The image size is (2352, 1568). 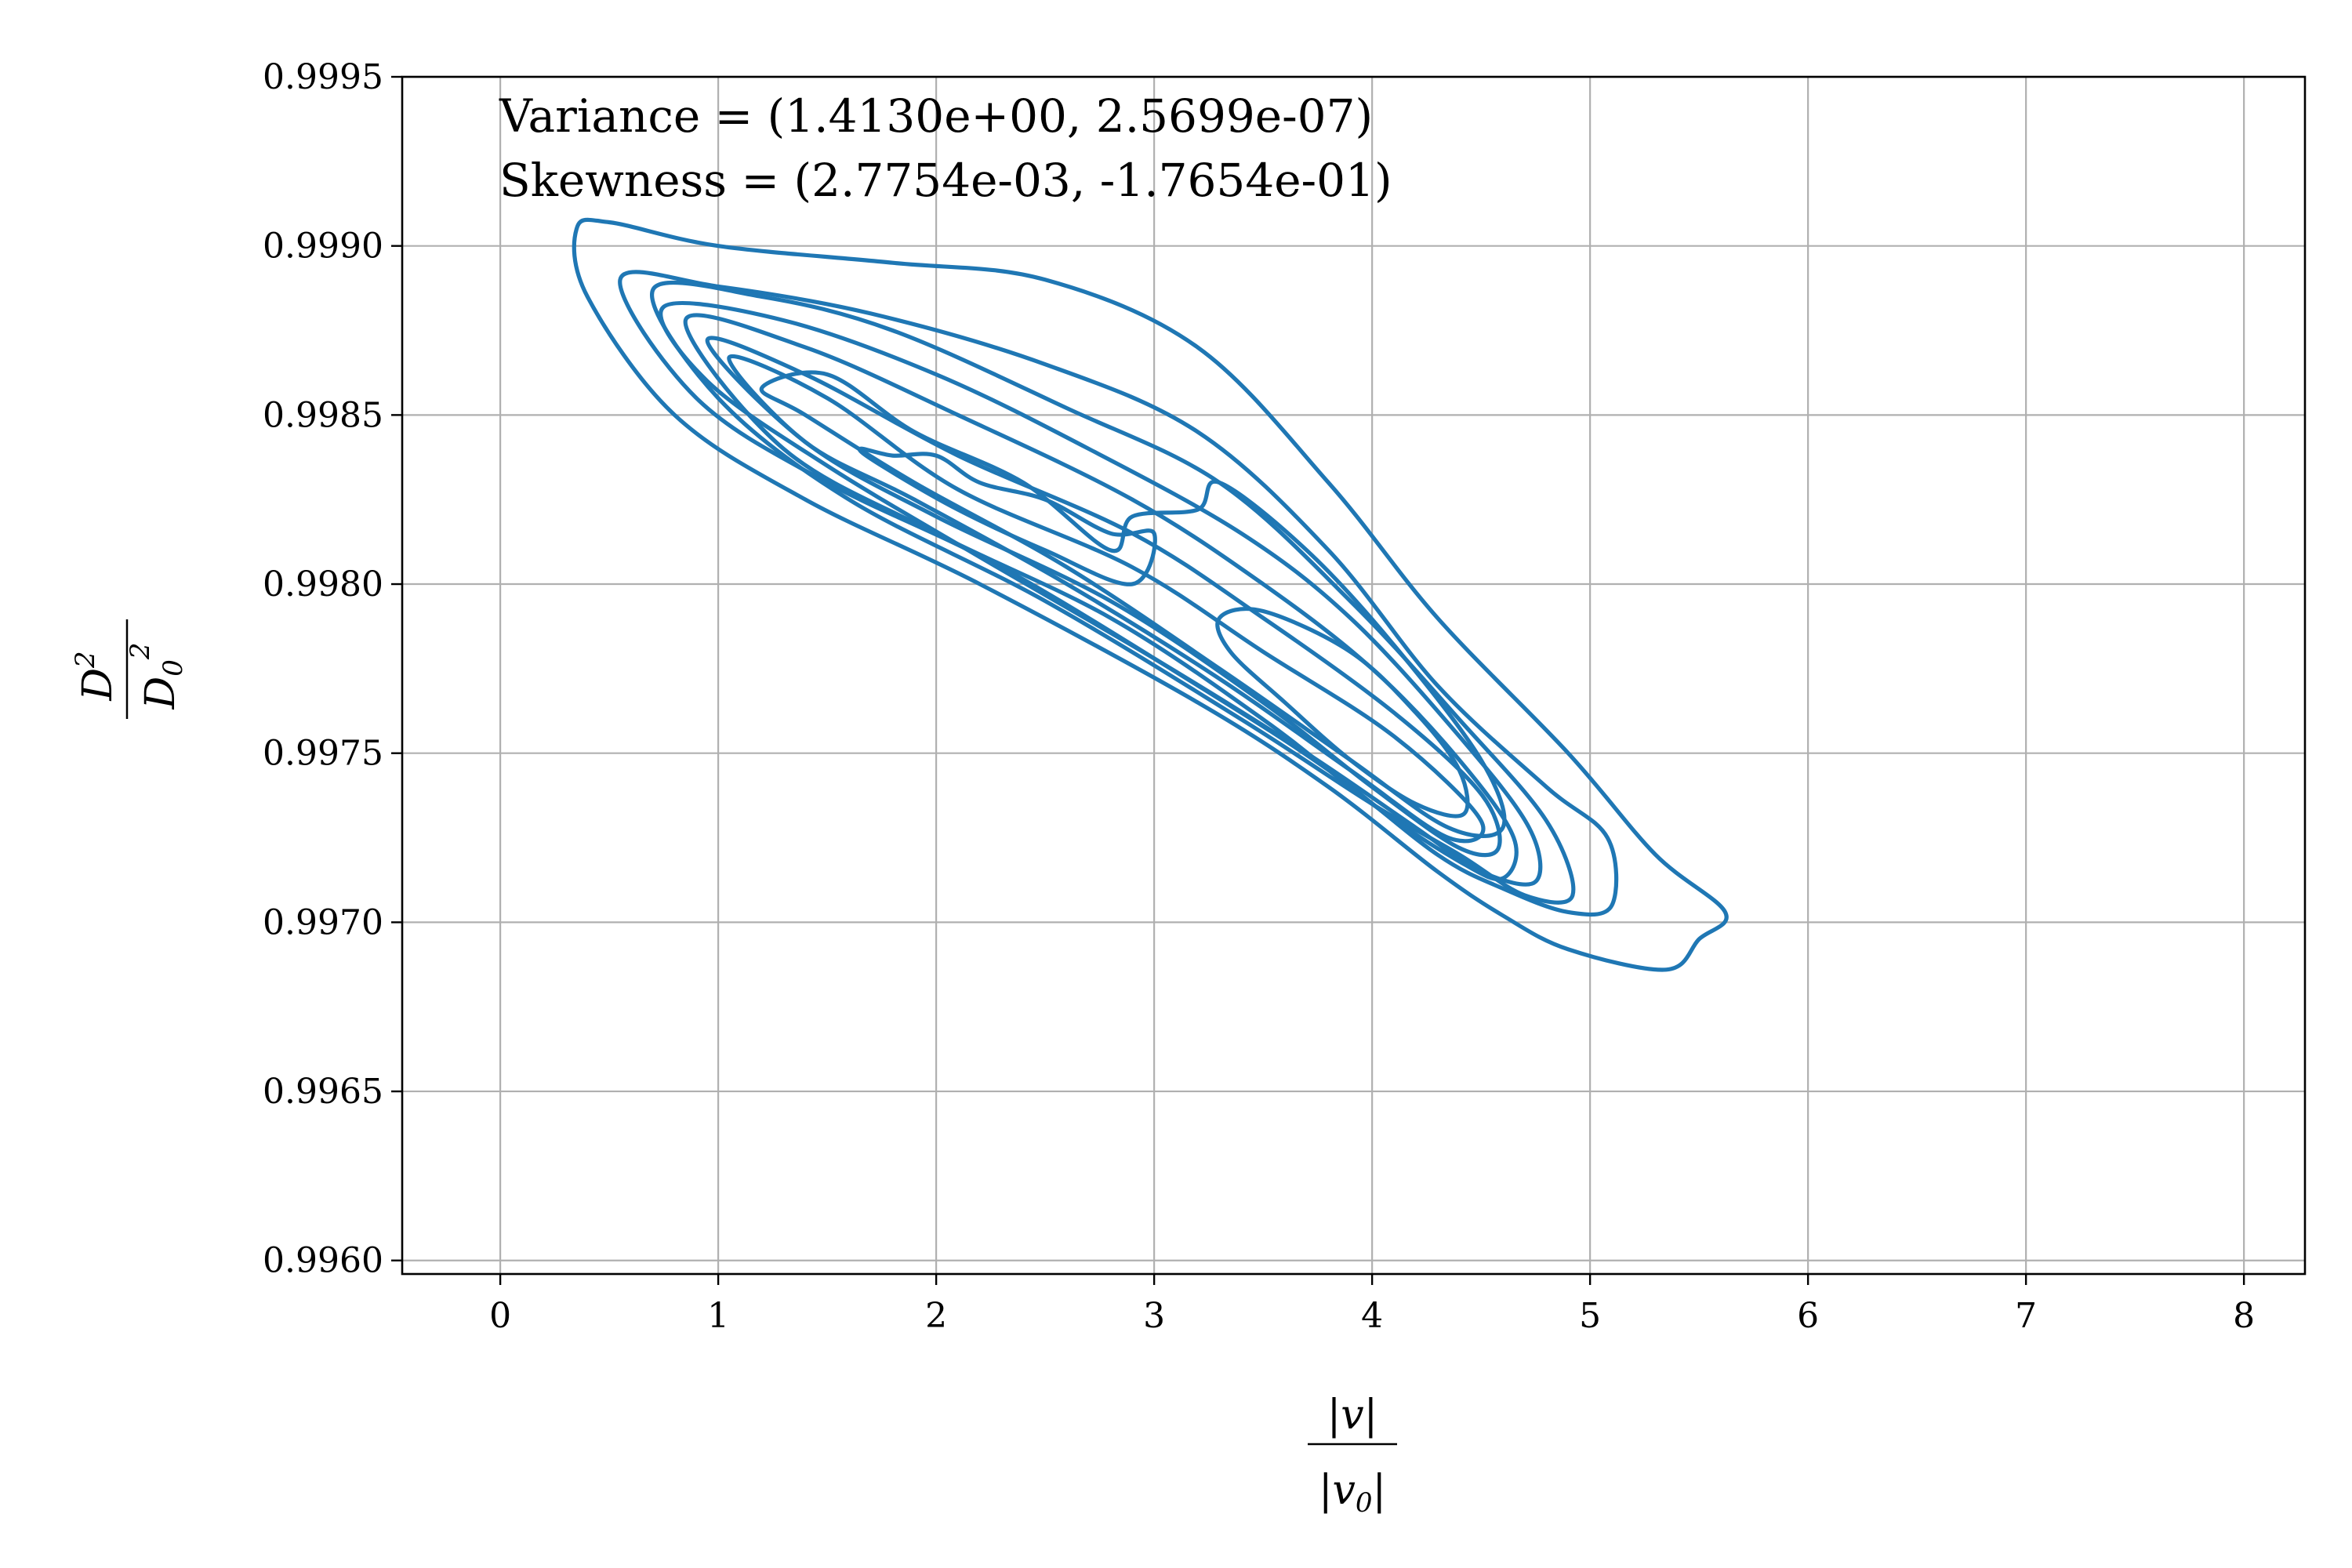 I want to click on x-tick-label: 3, so click(x=1154, y=1316).